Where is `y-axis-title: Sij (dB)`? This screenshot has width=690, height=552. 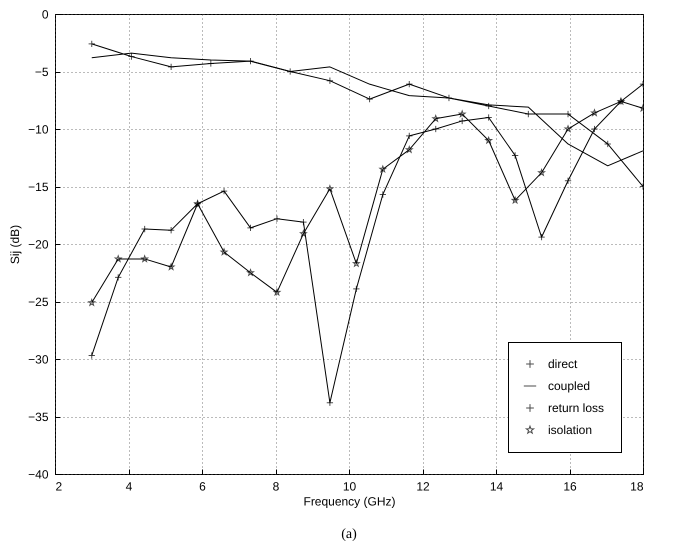 y-axis-title: Sij (dB) is located at coordinates (15, 244).